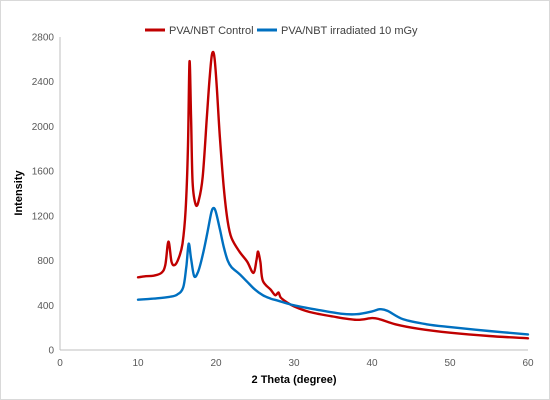 This screenshot has height=400, width=550. What do you see at coordinates (528, 363) in the screenshot?
I see `x-tick-label: 60` at bounding box center [528, 363].